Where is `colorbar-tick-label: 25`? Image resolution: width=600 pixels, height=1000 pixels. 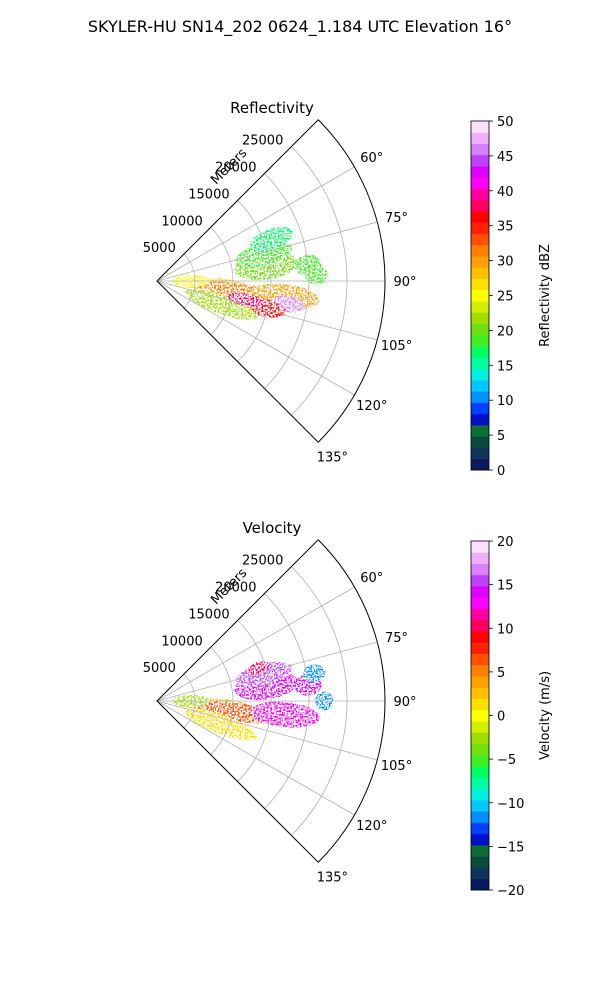
colorbar-tick-label: 25 is located at coordinates (505, 297).